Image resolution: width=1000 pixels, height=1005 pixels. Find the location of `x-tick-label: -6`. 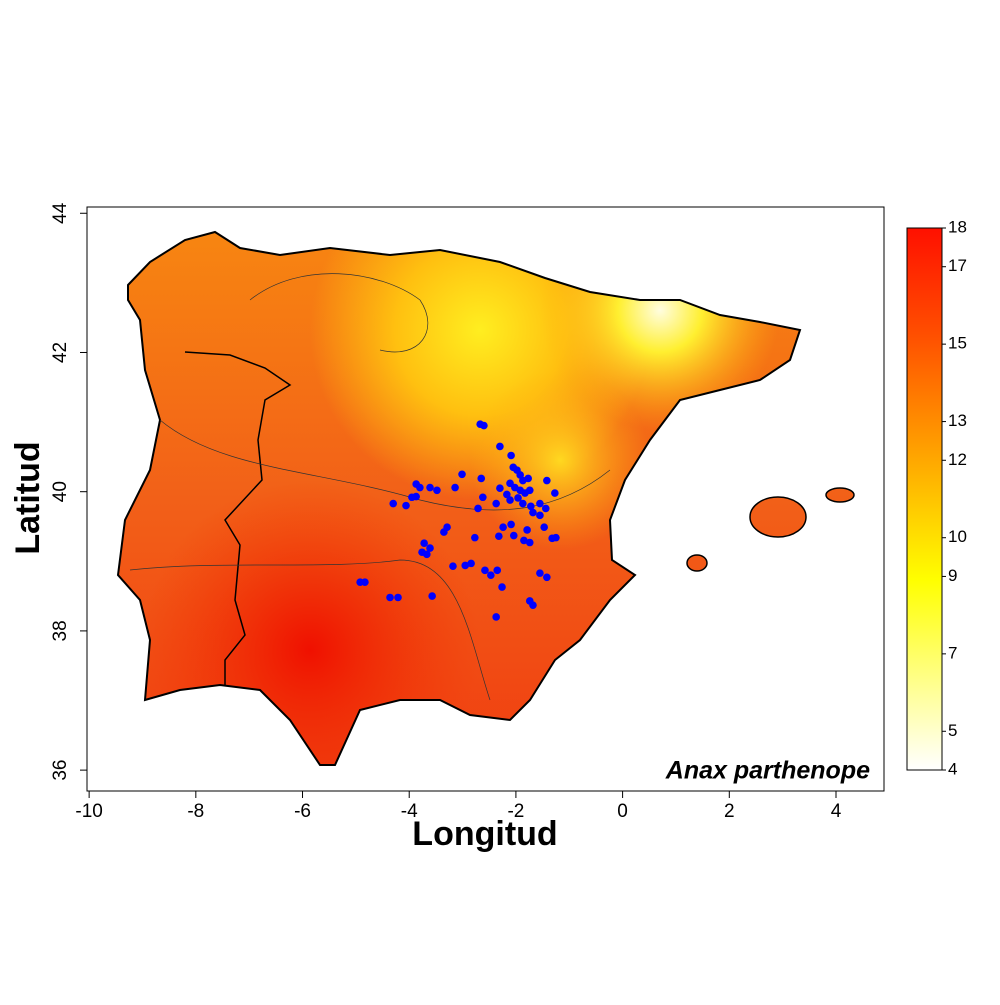

x-tick-label: -6 is located at coordinates (302, 811).